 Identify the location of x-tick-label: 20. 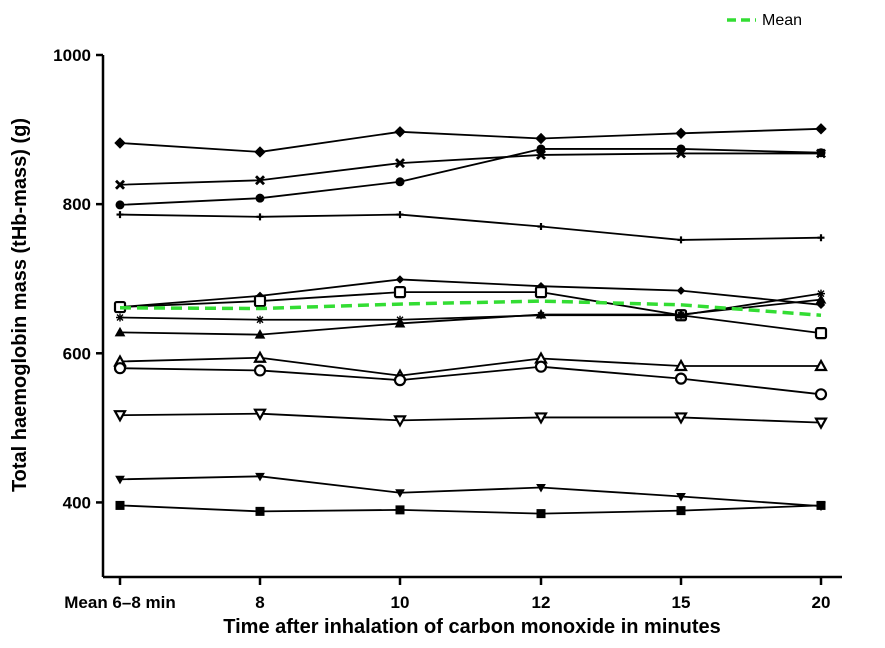
(821, 602).